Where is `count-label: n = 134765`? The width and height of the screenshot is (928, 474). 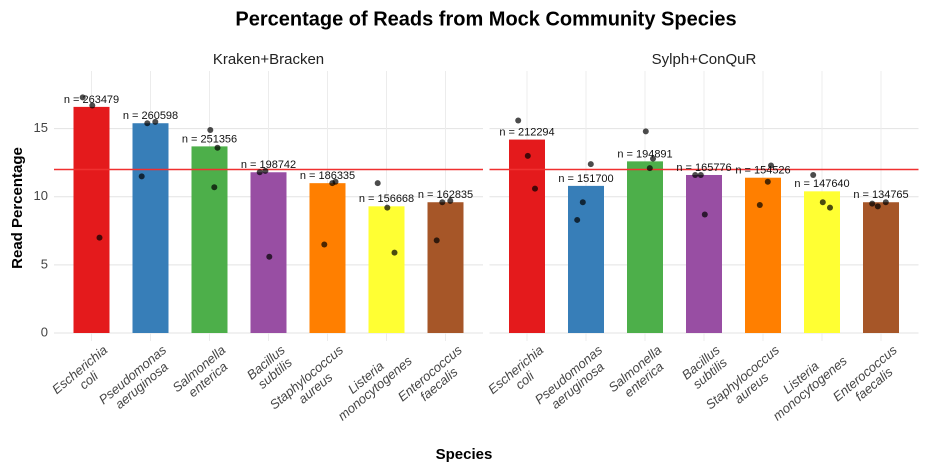
count-label: n = 134765 is located at coordinates (880, 195).